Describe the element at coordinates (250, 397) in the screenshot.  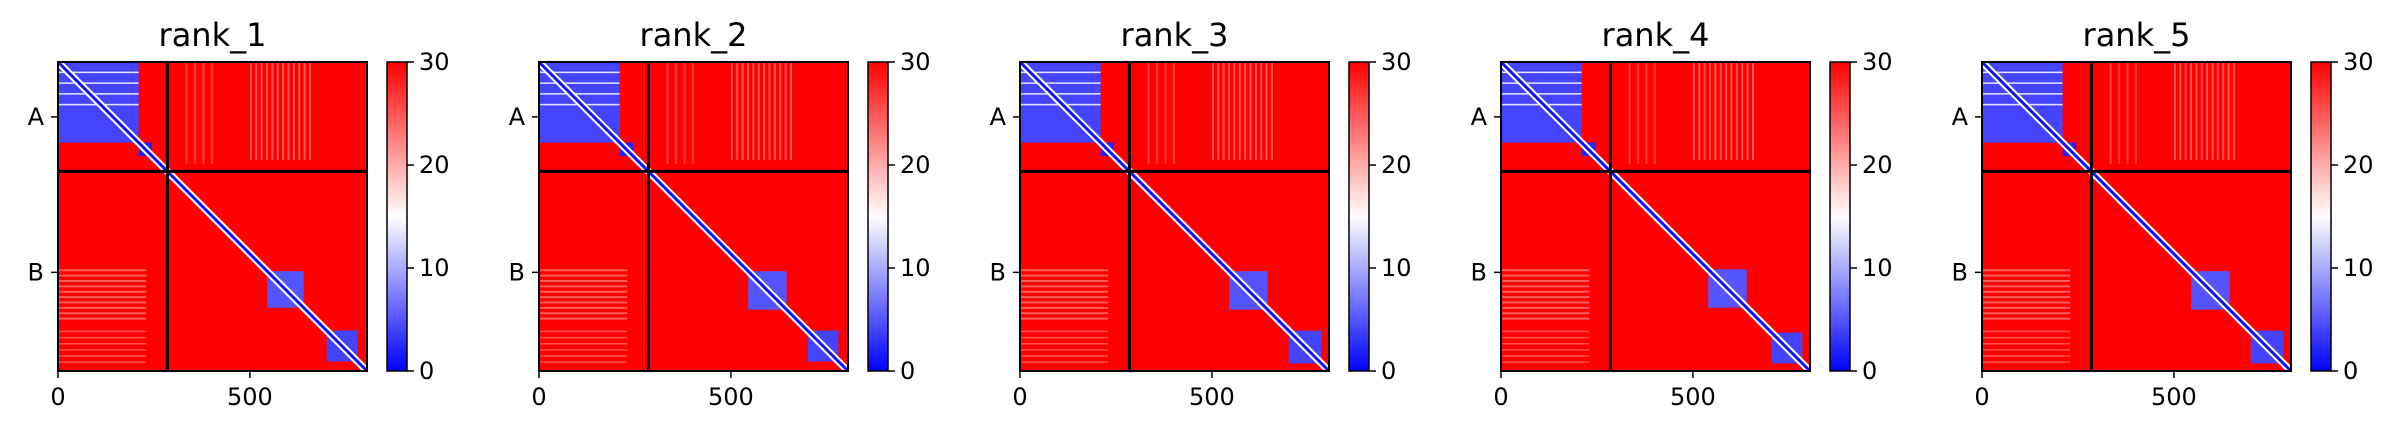
I see `x-tick-label: 500` at that location.